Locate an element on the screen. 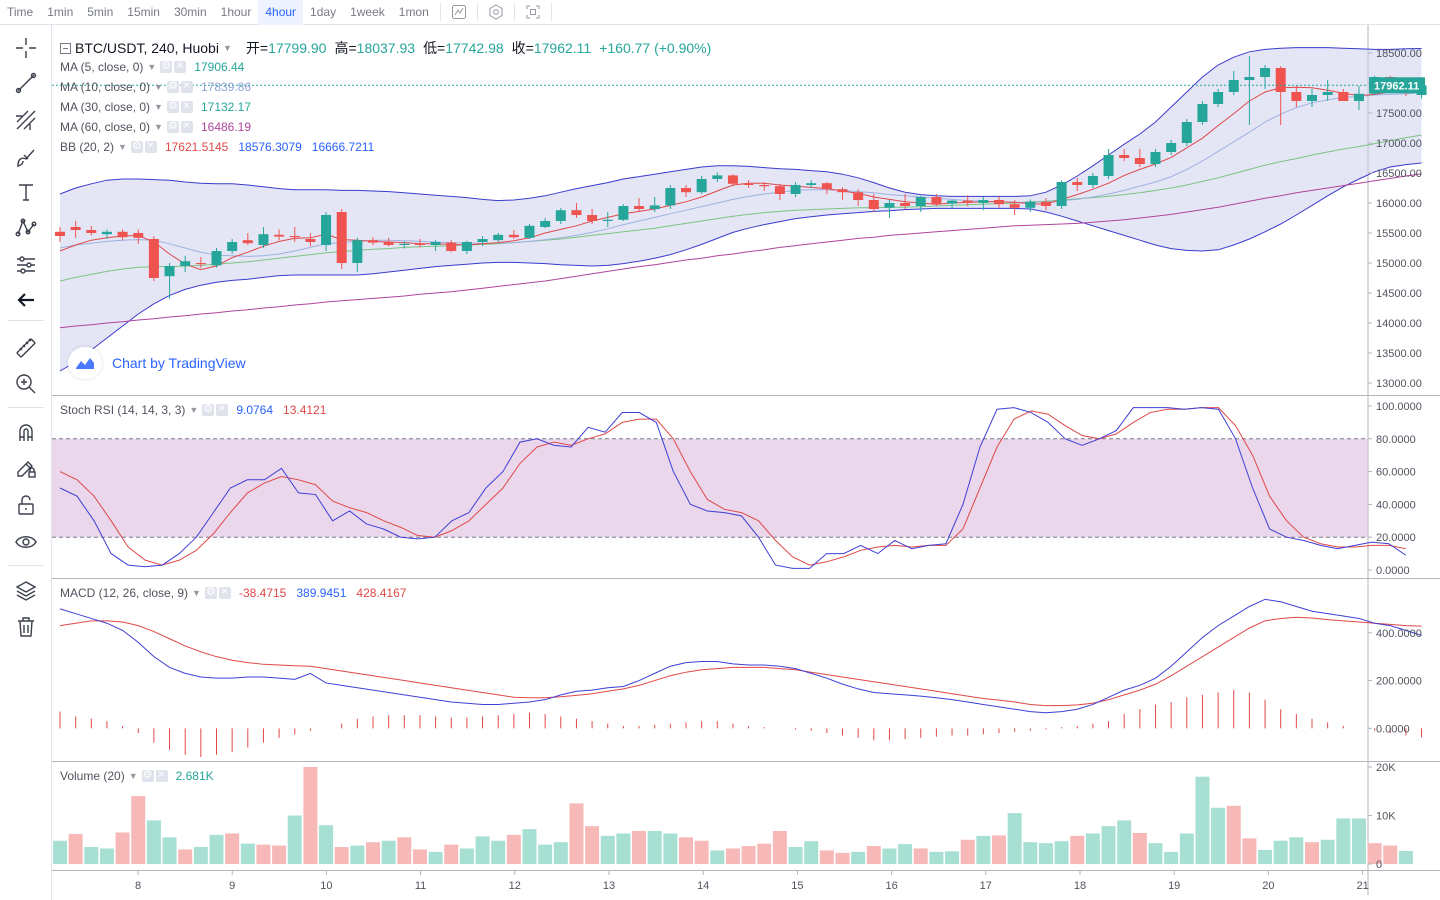 This screenshot has width=1440, height=900. macd-settings-icon is located at coordinates (210, 592).